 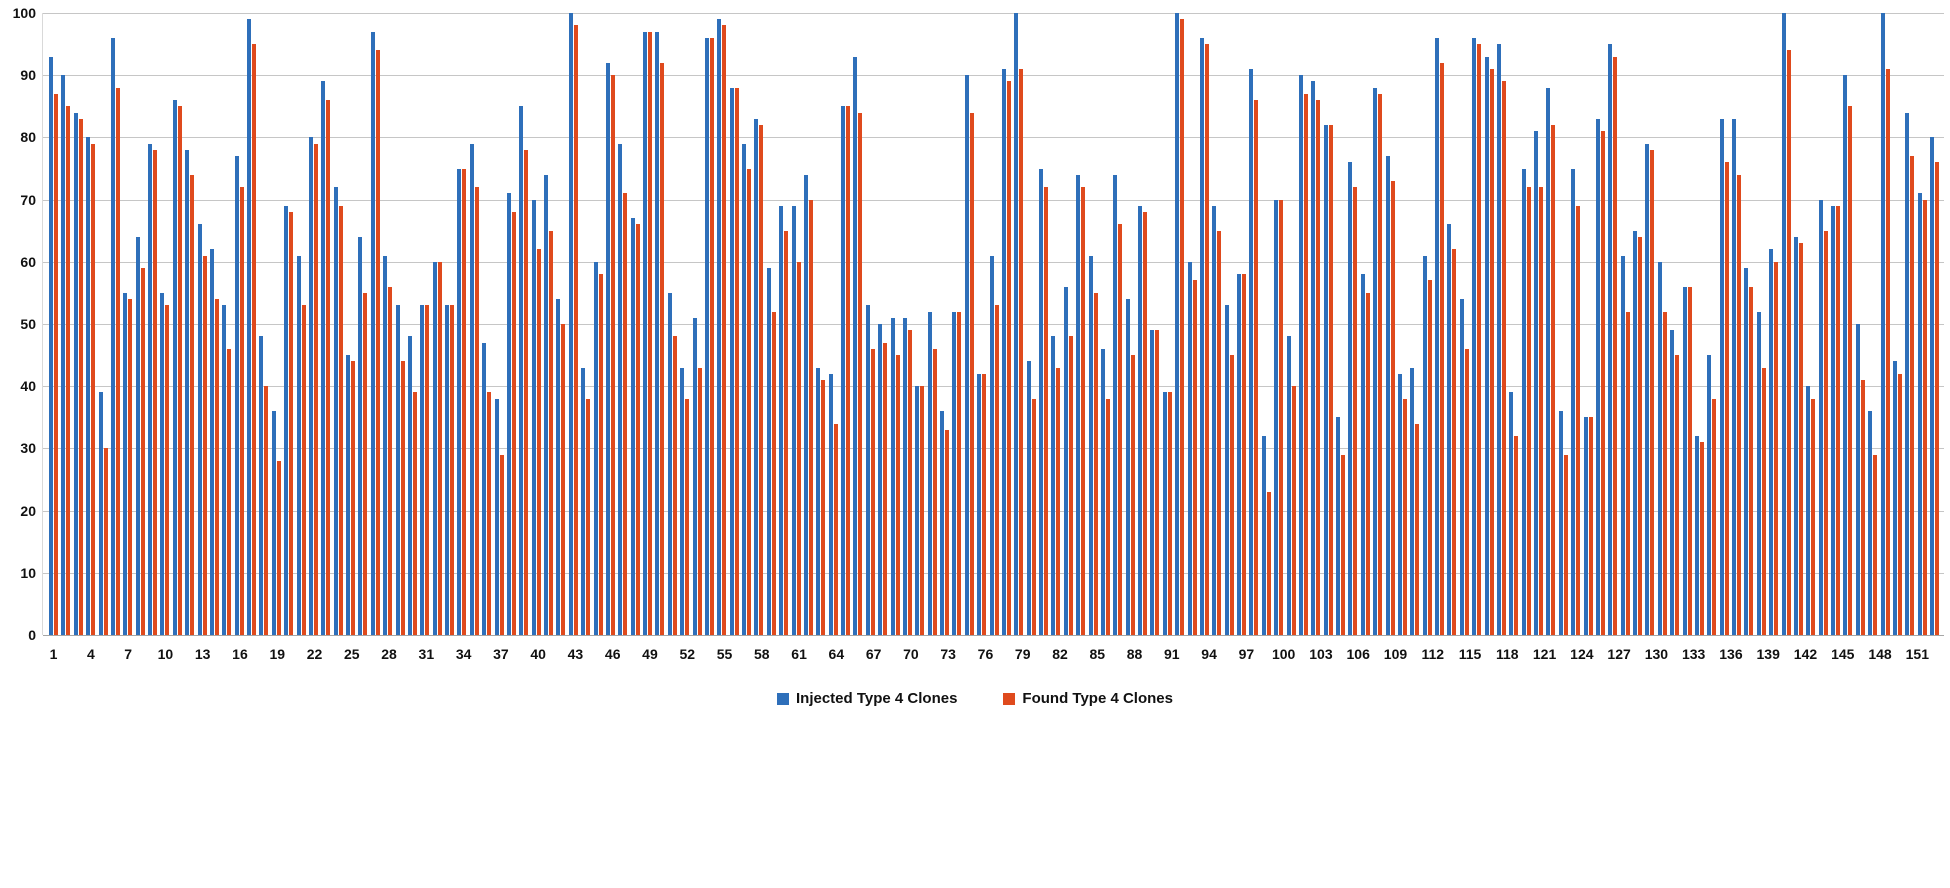 I want to click on x-tick-label-121: 121, so click(x=1544, y=654).